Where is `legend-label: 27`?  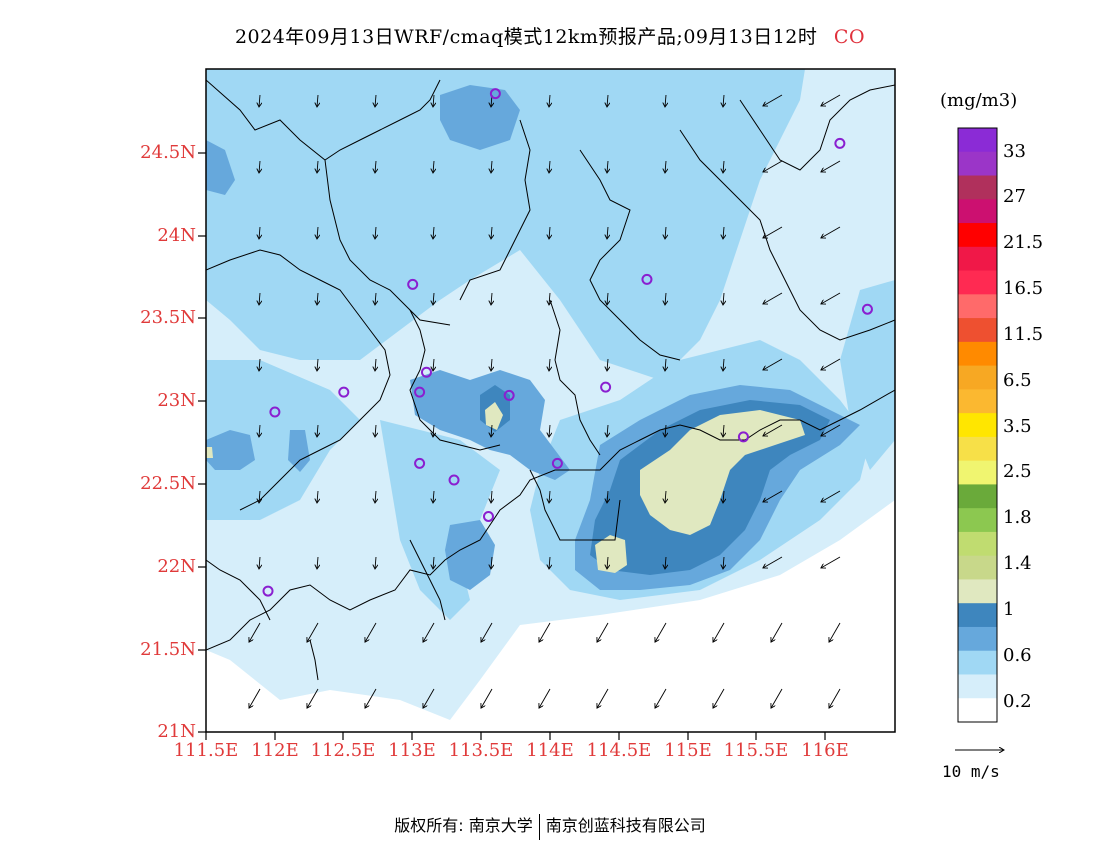 legend-label: 27 is located at coordinates (1014, 196).